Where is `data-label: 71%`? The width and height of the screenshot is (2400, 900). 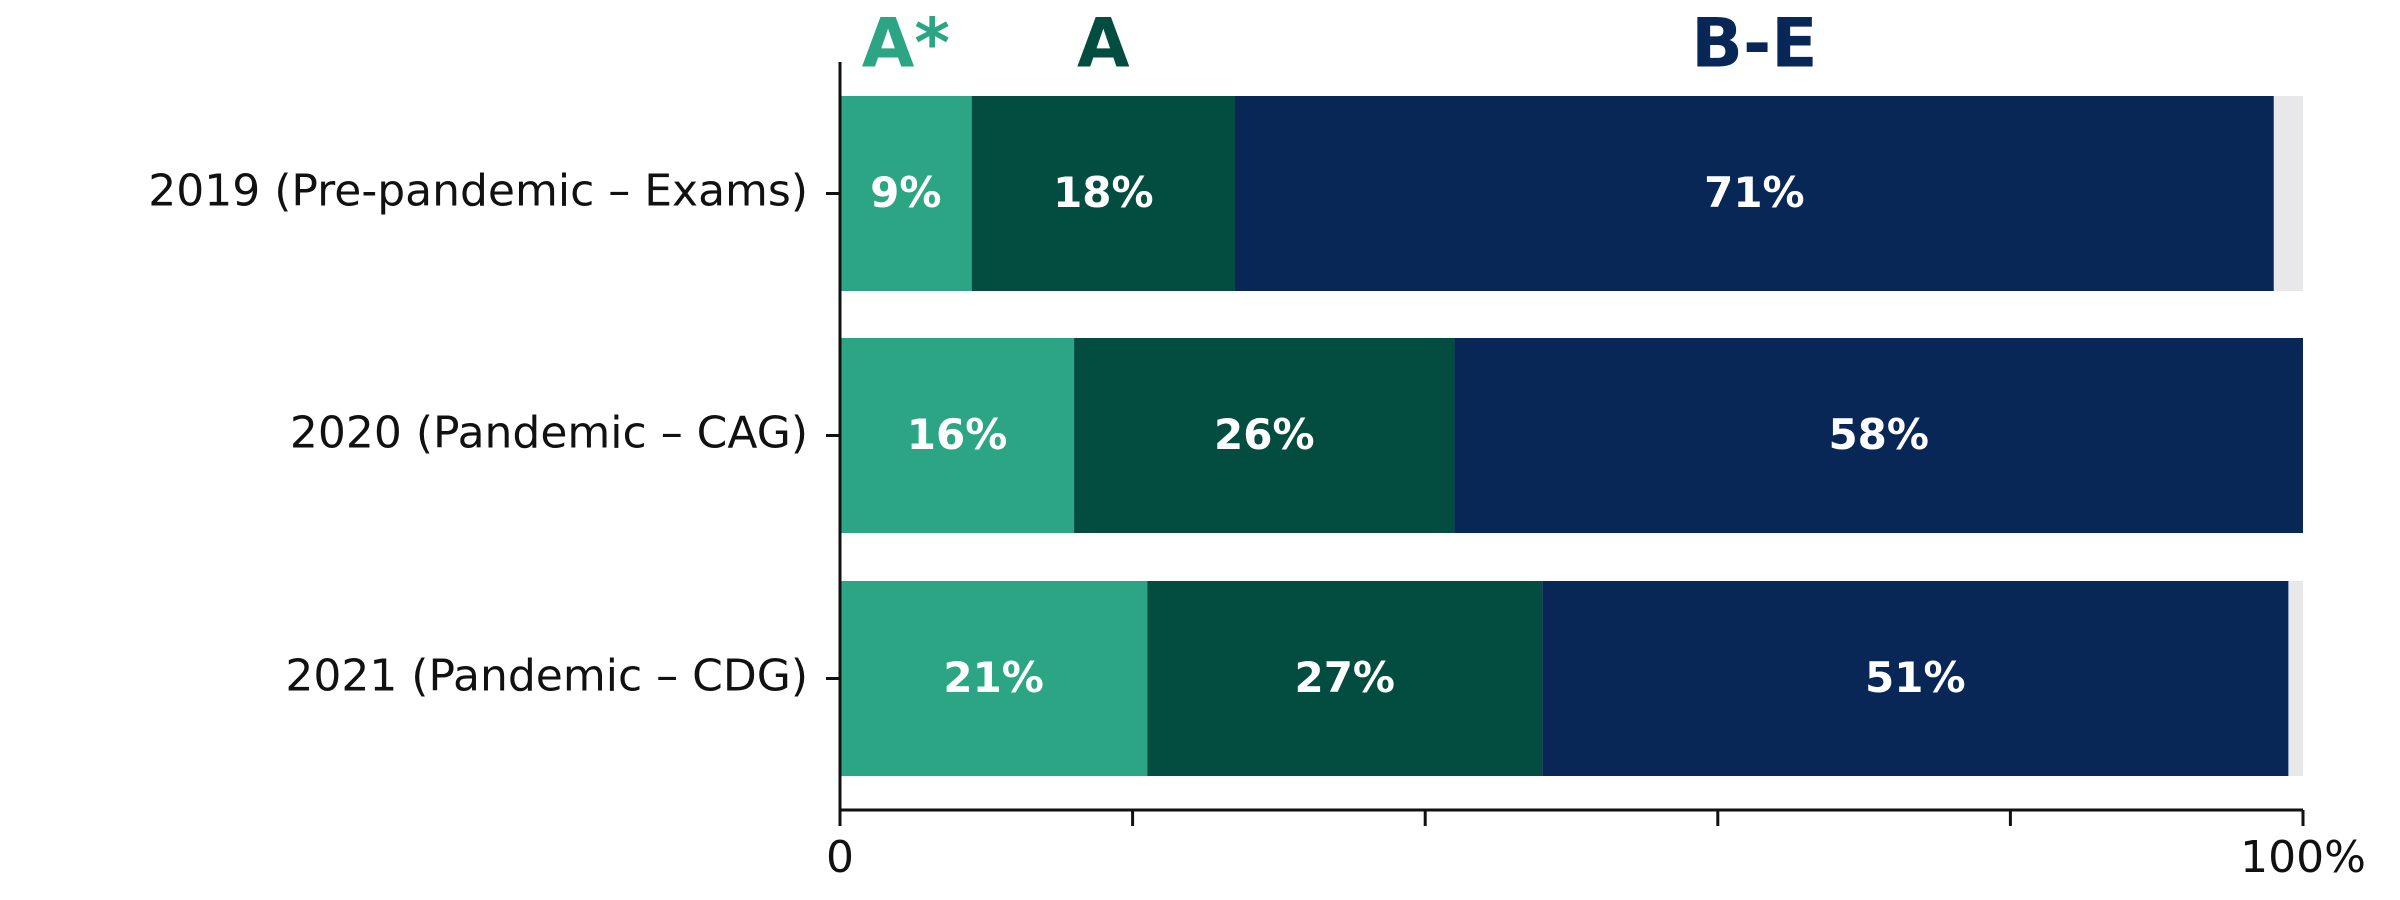
data-label: 71% is located at coordinates (1754, 192).